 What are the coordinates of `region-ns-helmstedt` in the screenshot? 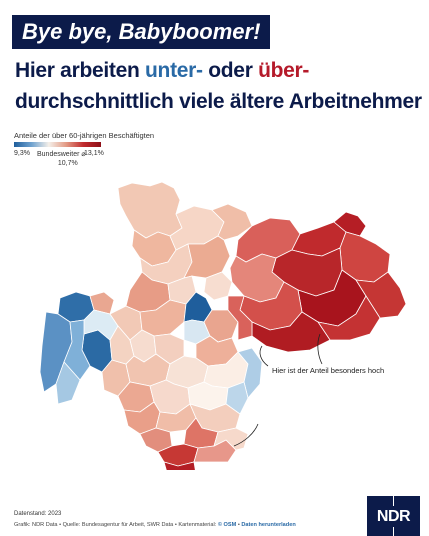 It's located at (237, 398).